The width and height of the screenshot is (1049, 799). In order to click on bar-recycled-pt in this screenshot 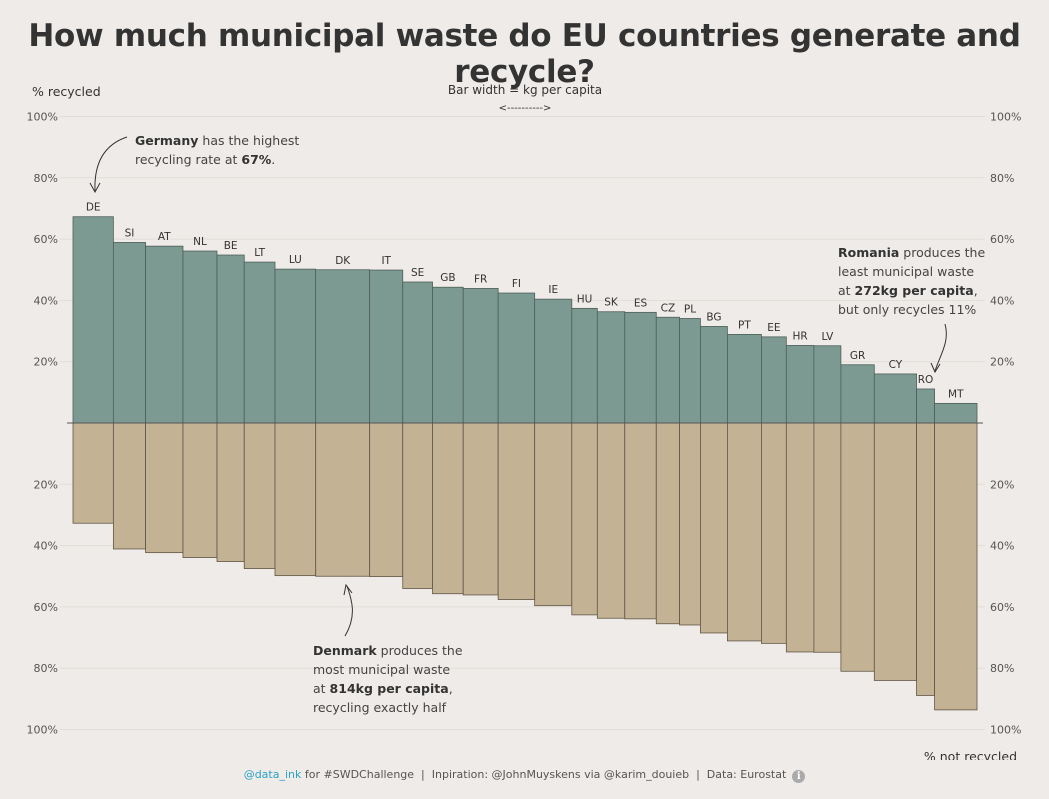, I will do `click(744, 379)`.